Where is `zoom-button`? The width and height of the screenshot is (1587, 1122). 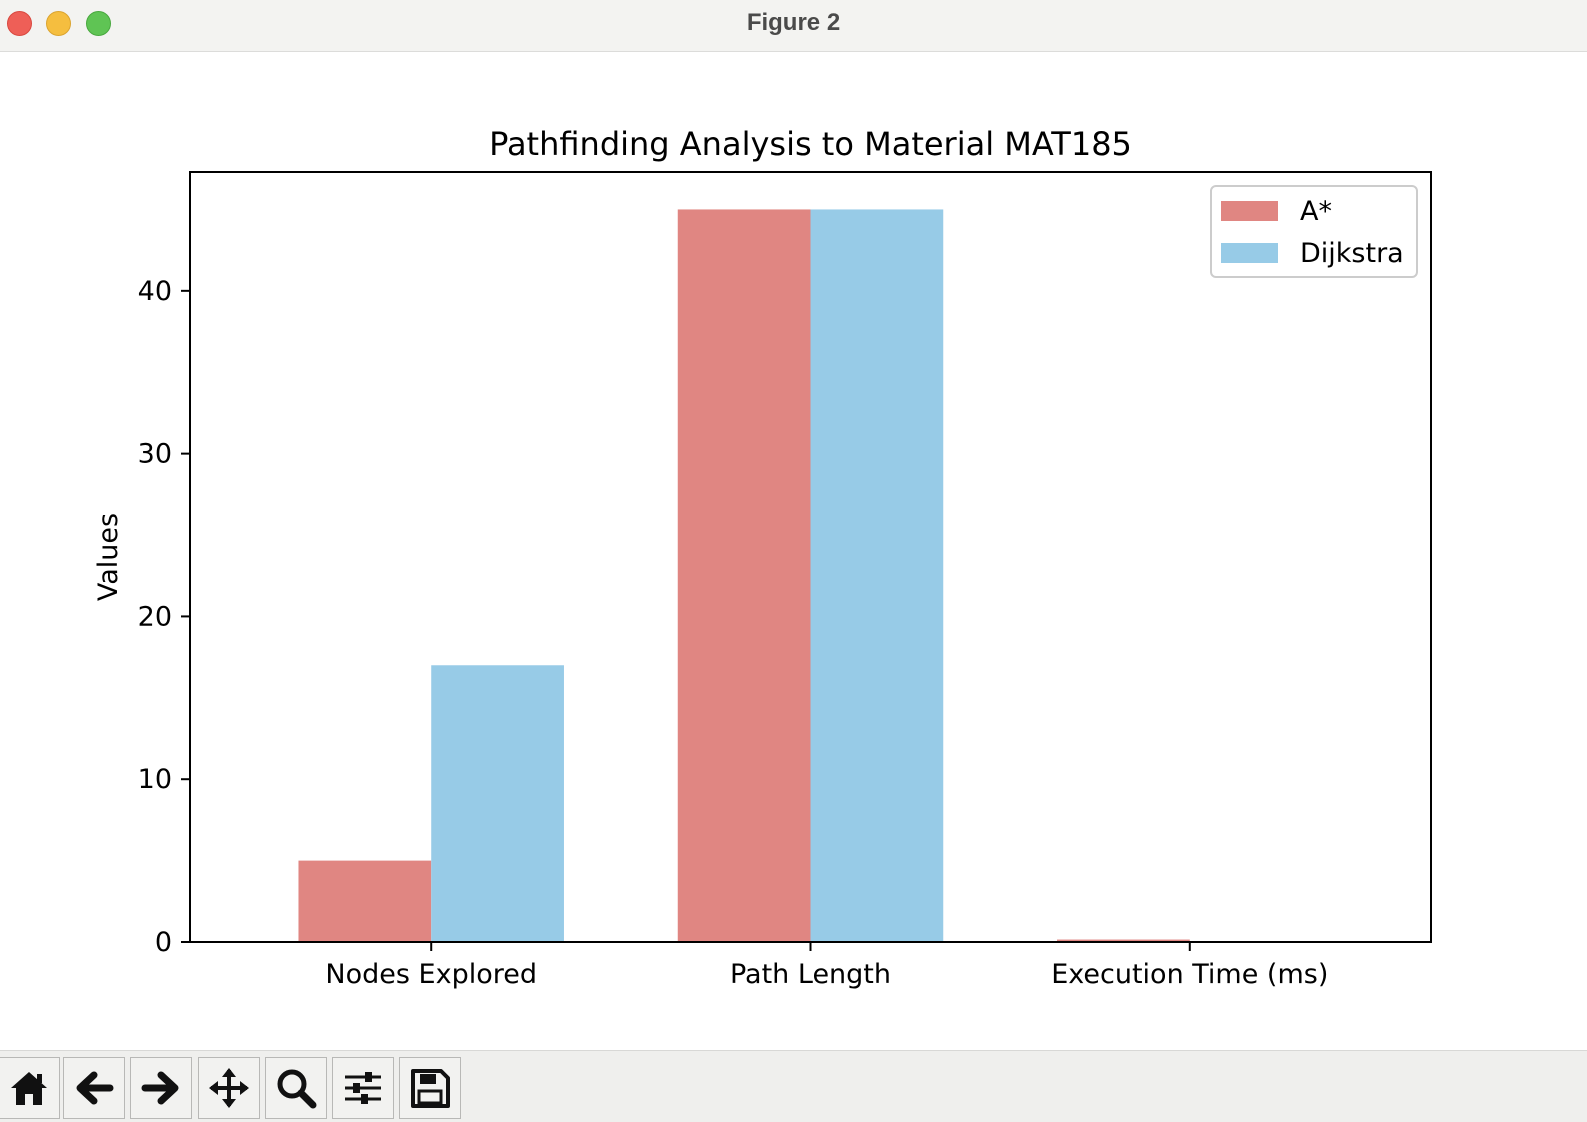 zoom-button is located at coordinates (296, 1088).